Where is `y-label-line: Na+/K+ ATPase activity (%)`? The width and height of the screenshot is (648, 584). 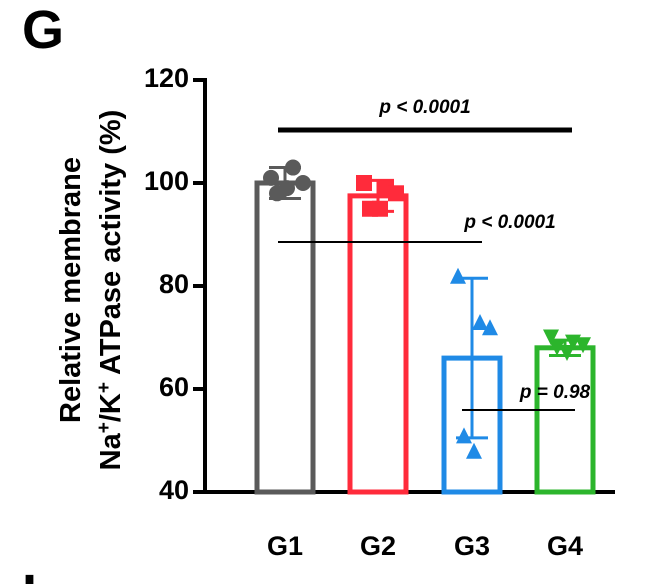
y-label-line: Na+/K+ ATPase activity (%) is located at coordinates (111, 290).